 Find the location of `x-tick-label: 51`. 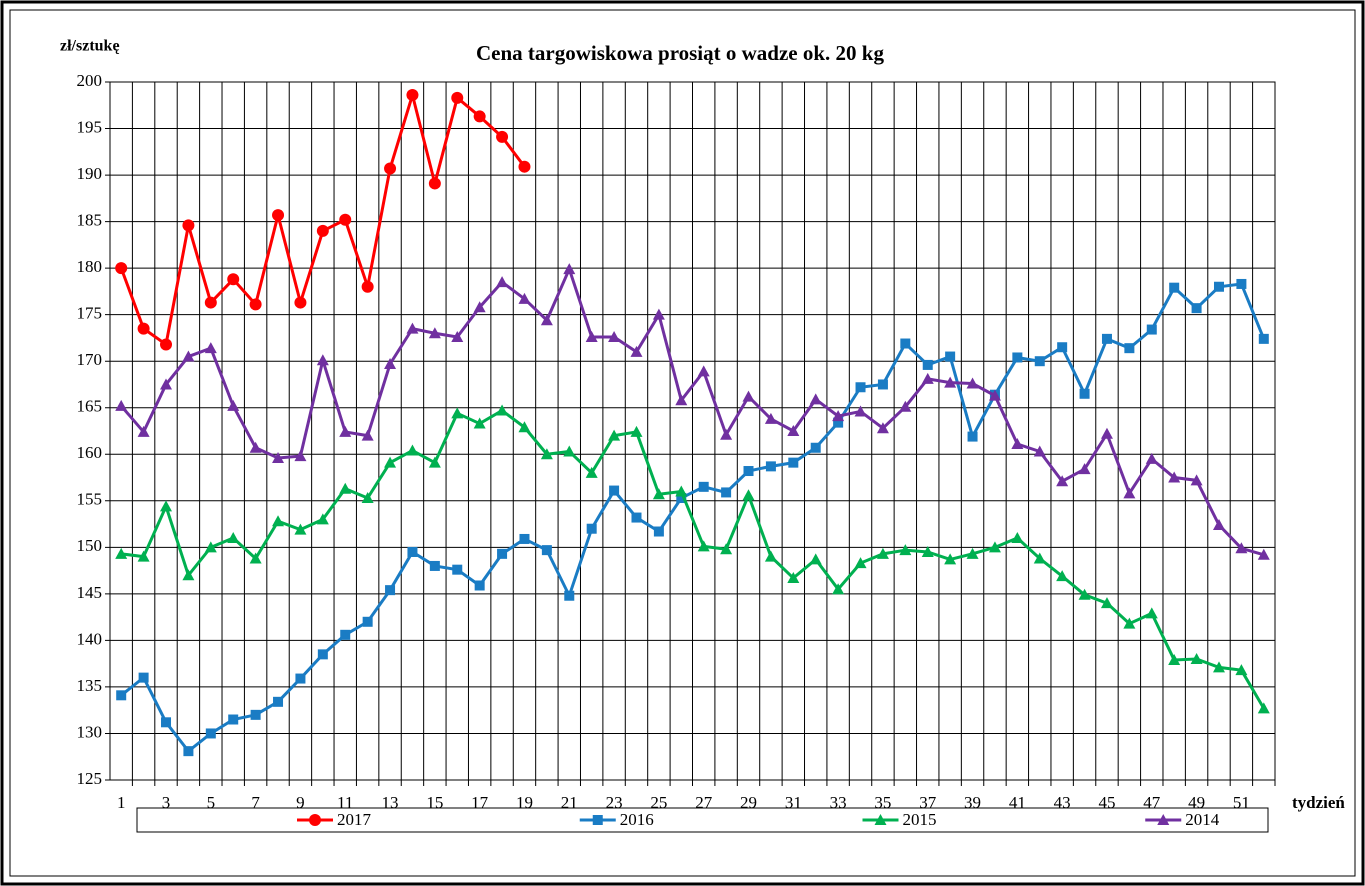

x-tick-label: 51 is located at coordinates (1241, 802).